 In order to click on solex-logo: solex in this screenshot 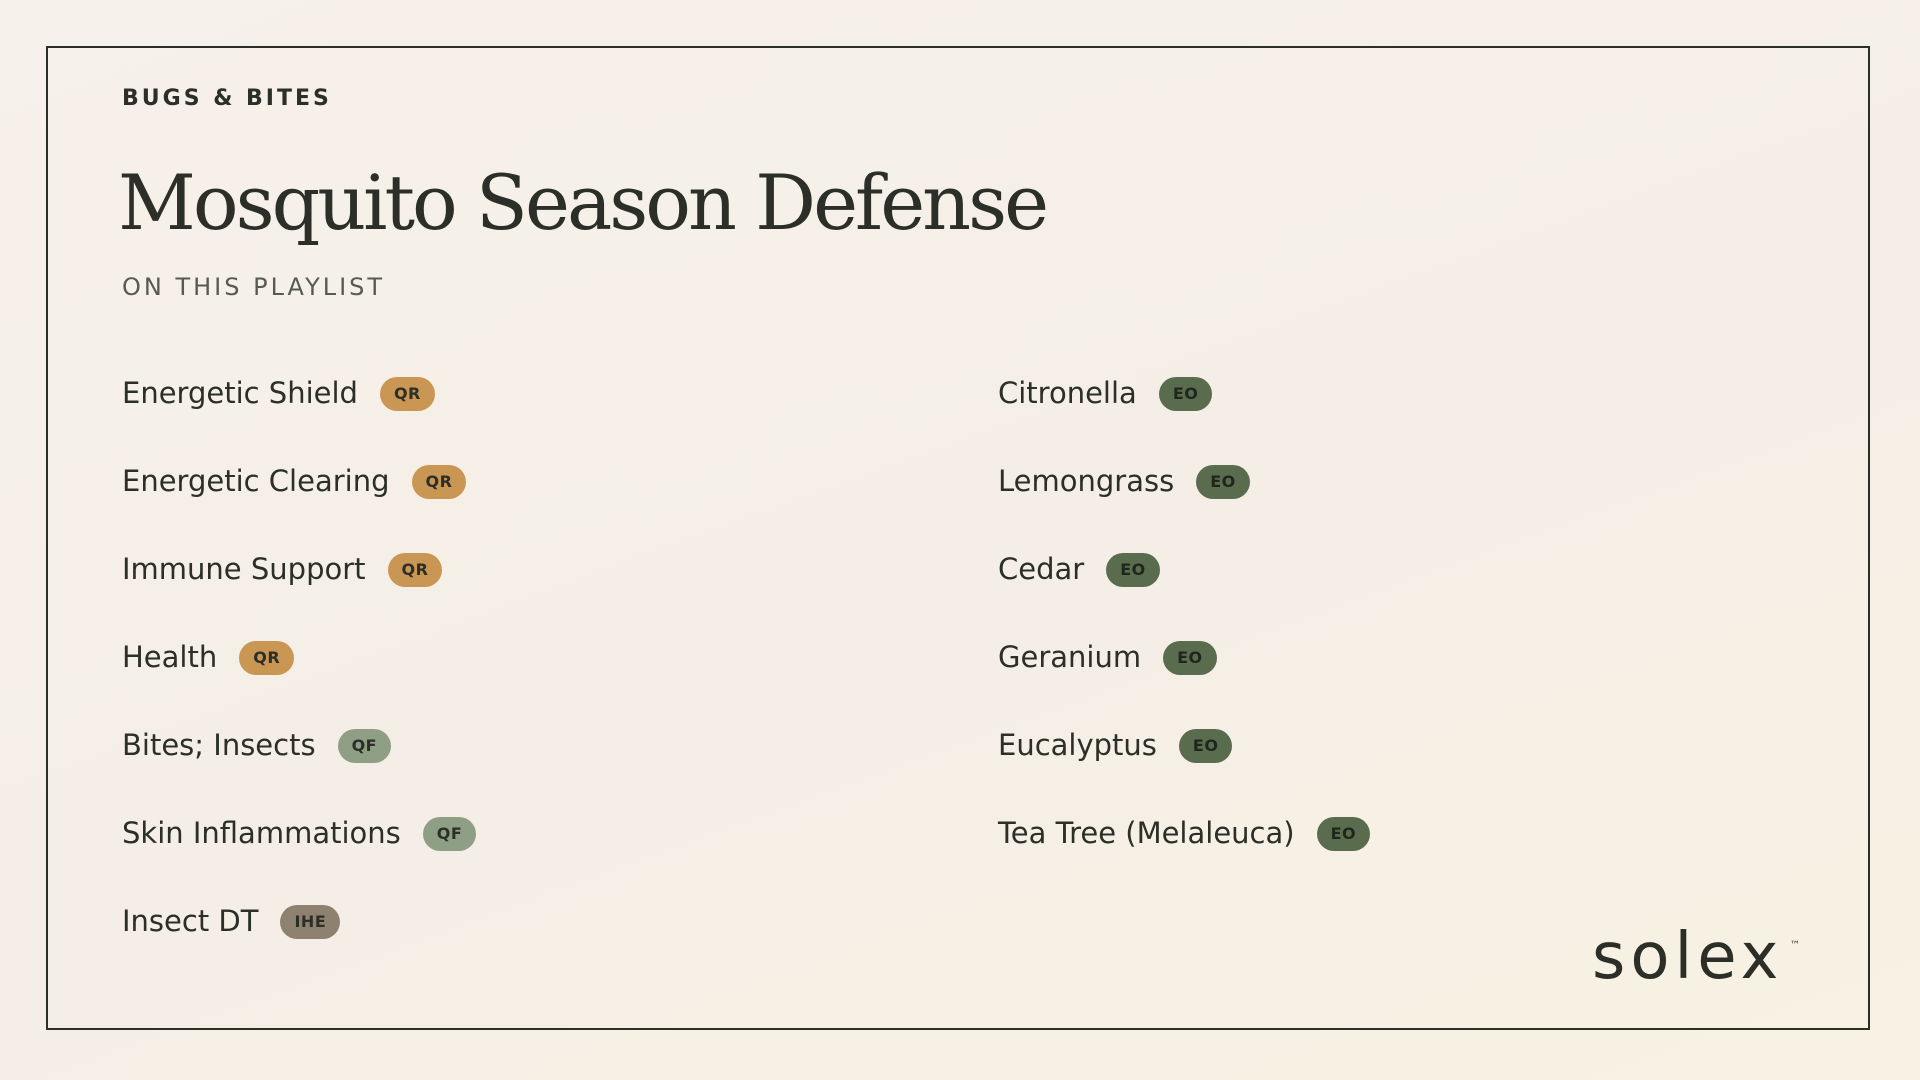, I will do `click(1688, 957)`.